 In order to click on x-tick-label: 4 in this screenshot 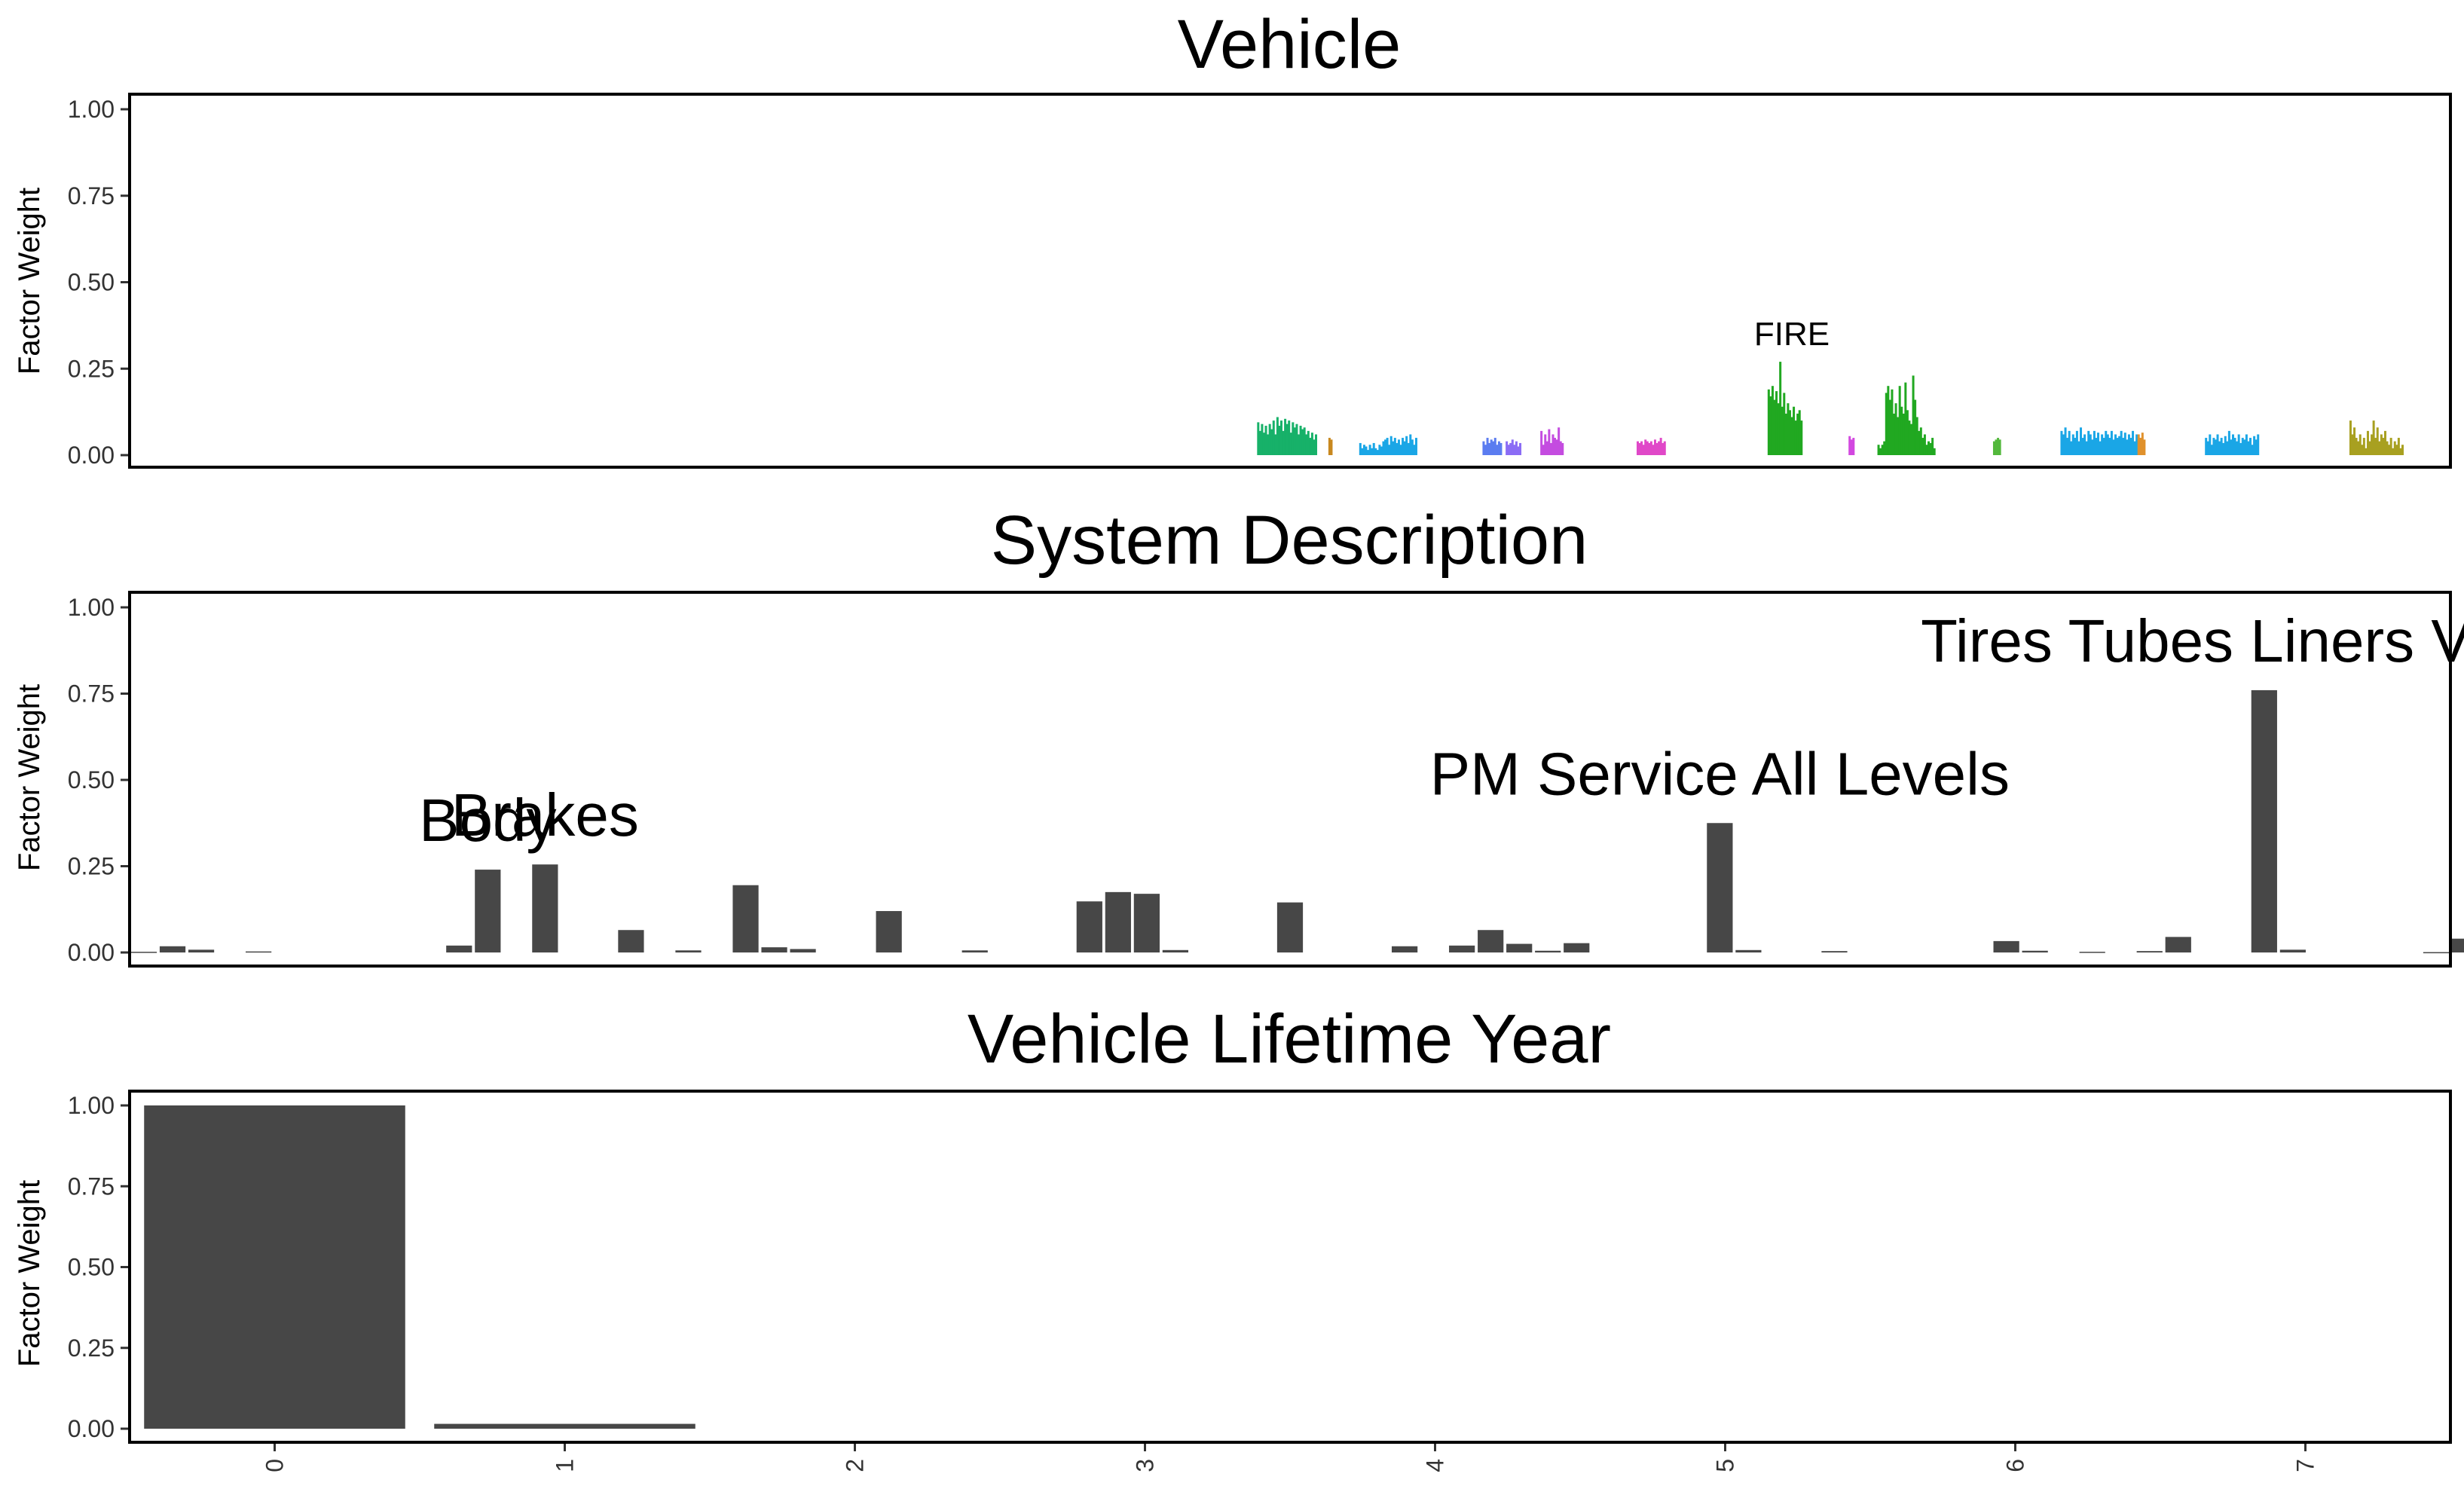, I will do `click(1435, 1465)`.